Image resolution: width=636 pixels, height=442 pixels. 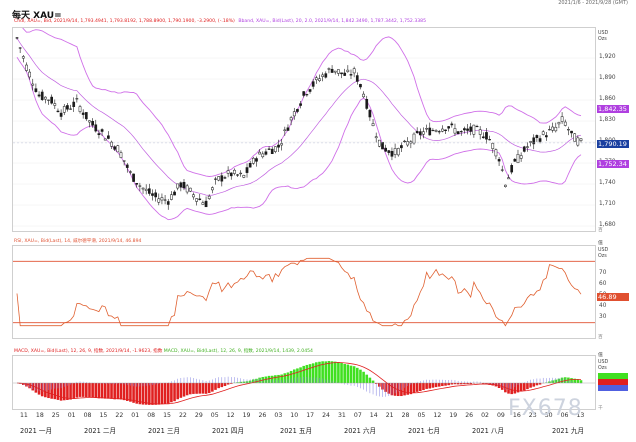 I want to click on x-month-label: 2021 四月, so click(x=228, y=431).